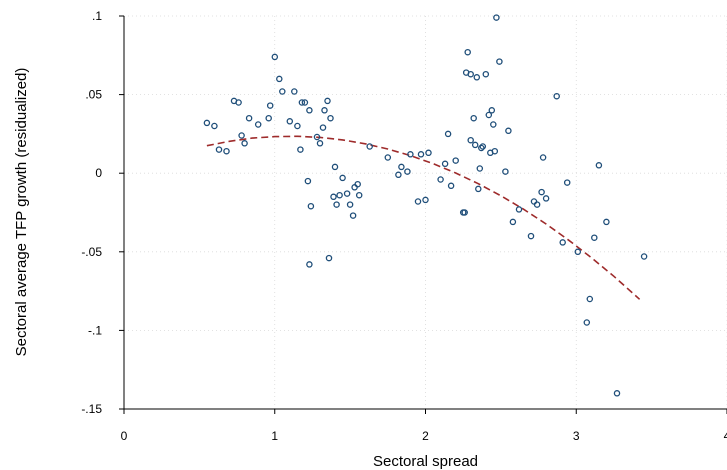 This screenshot has width=727, height=470. What do you see at coordinates (725, 436) in the screenshot?
I see `x-tick-label: 4` at bounding box center [725, 436].